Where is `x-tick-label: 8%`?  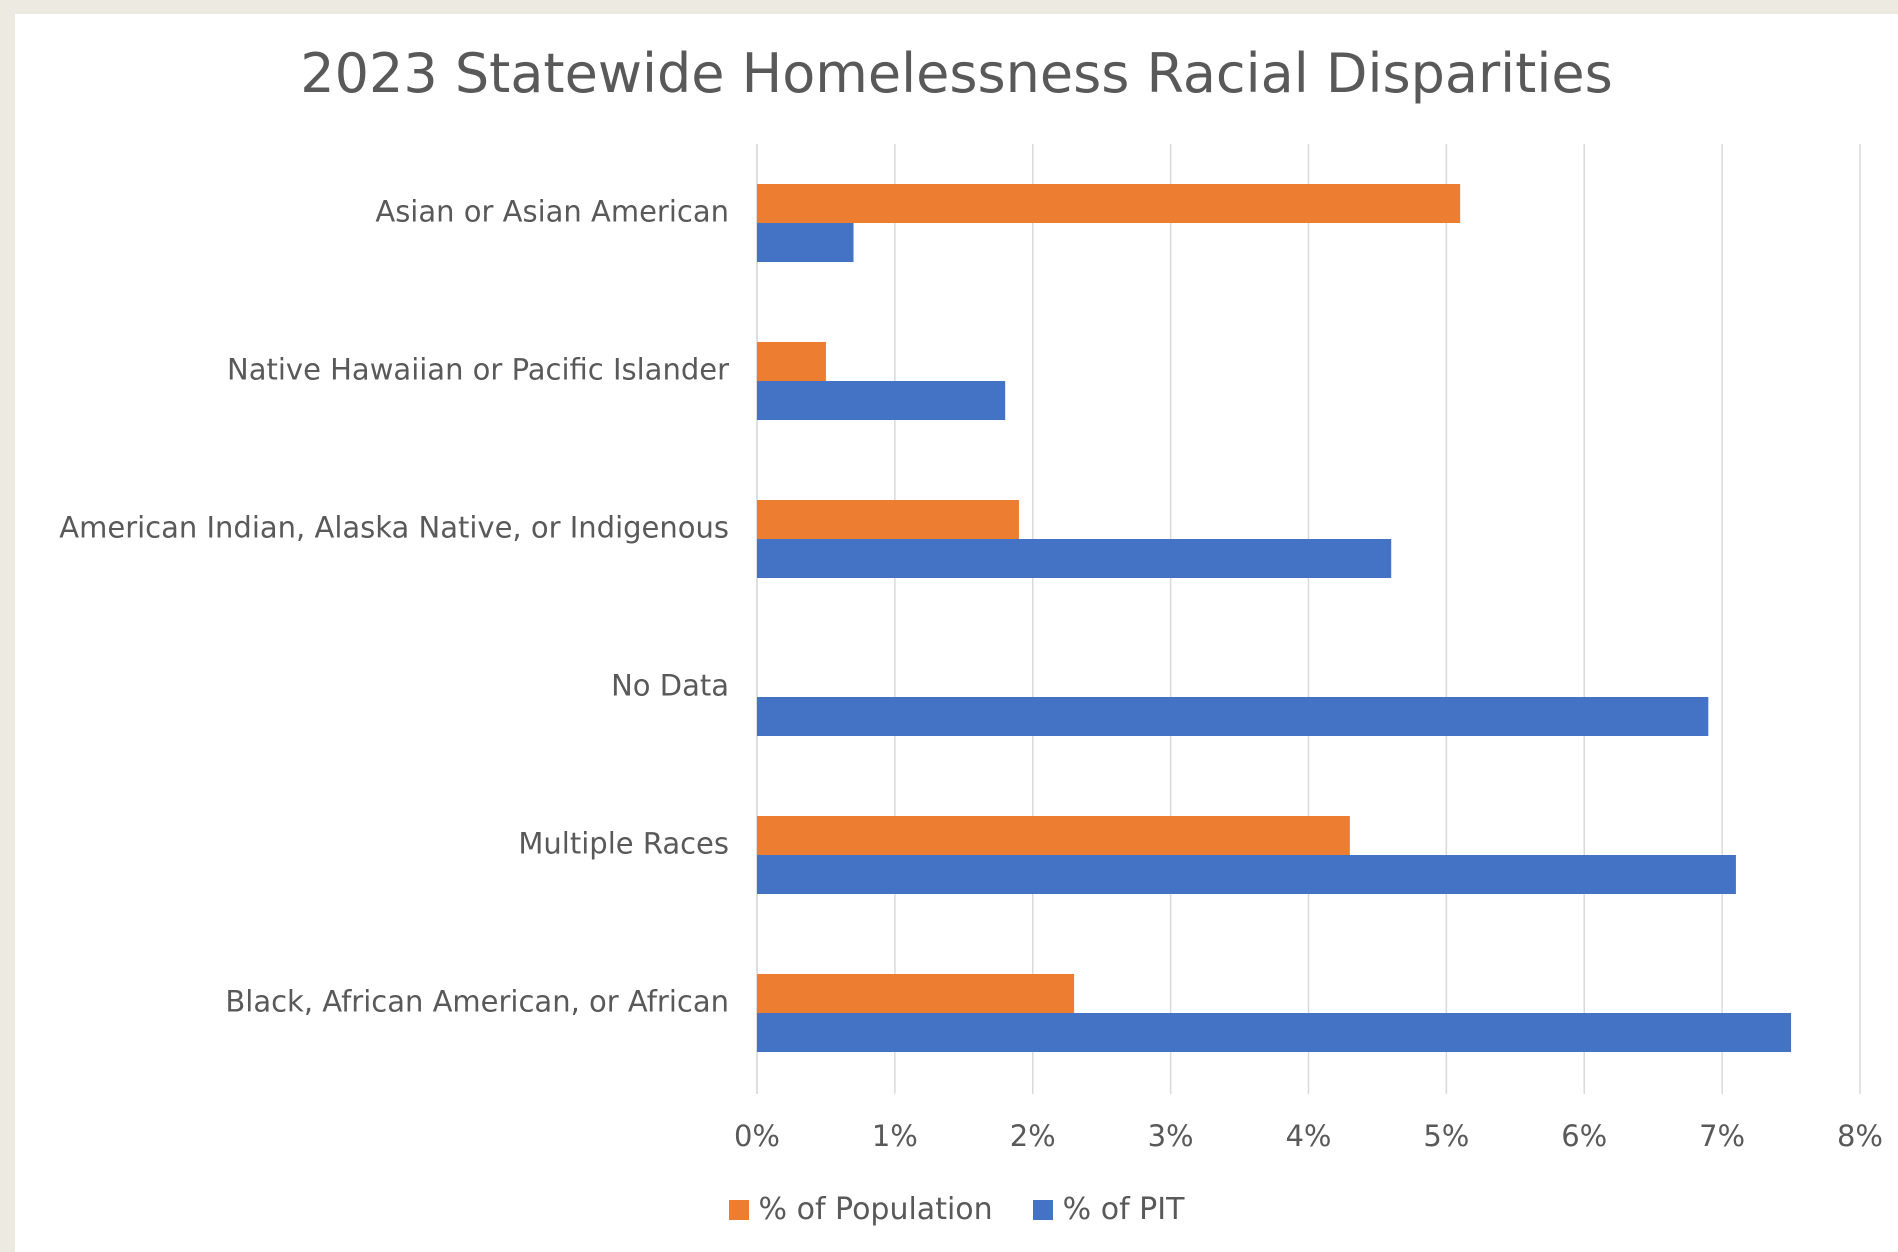
x-tick-label: 8% is located at coordinates (1860, 1136).